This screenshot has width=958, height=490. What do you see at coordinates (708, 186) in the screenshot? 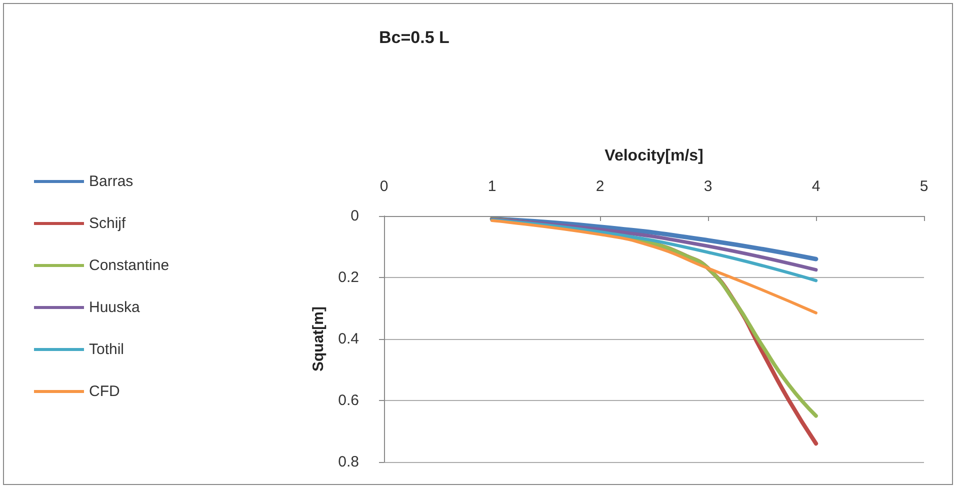
I see `x-tick-label: 3` at bounding box center [708, 186].